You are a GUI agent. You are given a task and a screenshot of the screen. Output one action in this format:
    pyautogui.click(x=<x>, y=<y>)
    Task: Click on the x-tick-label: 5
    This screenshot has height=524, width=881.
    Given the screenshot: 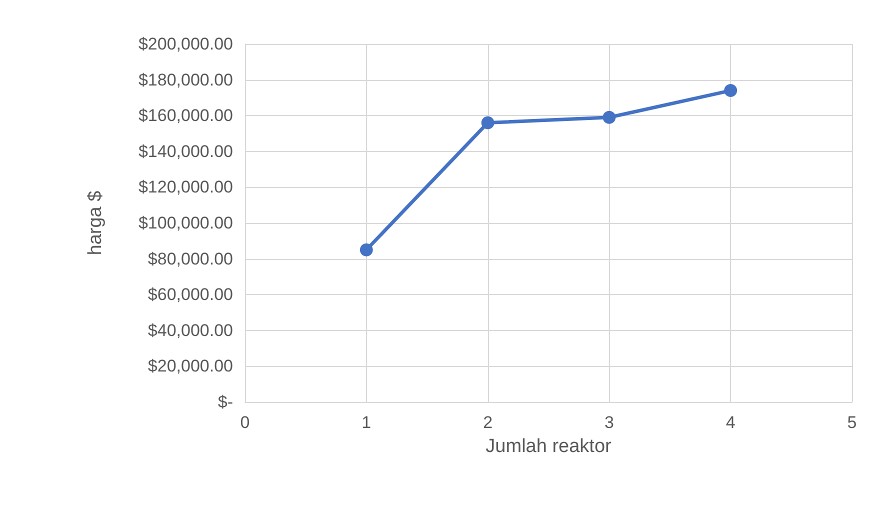 What is the action you would take?
    pyautogui.click(x=852, y=422)
    